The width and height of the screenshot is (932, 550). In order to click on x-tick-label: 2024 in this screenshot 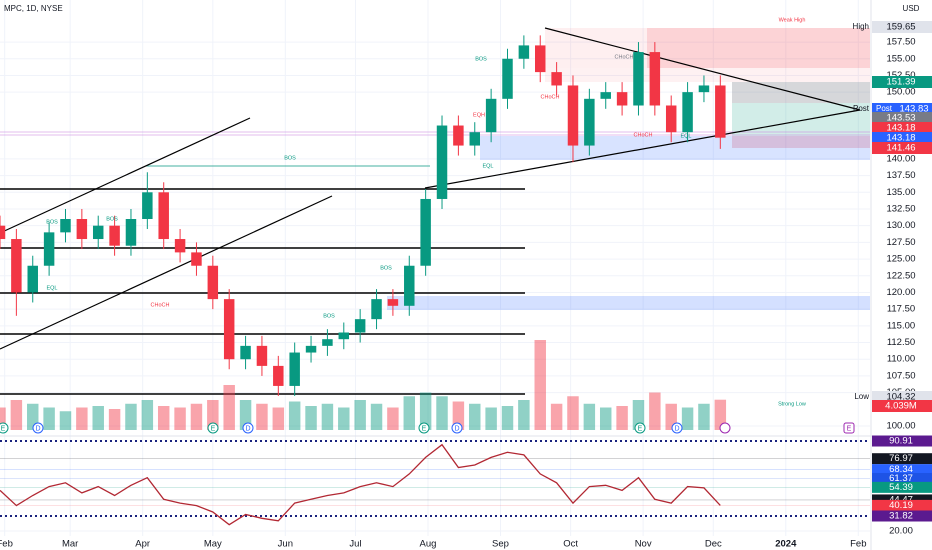, I will do `click(786, 544)`.